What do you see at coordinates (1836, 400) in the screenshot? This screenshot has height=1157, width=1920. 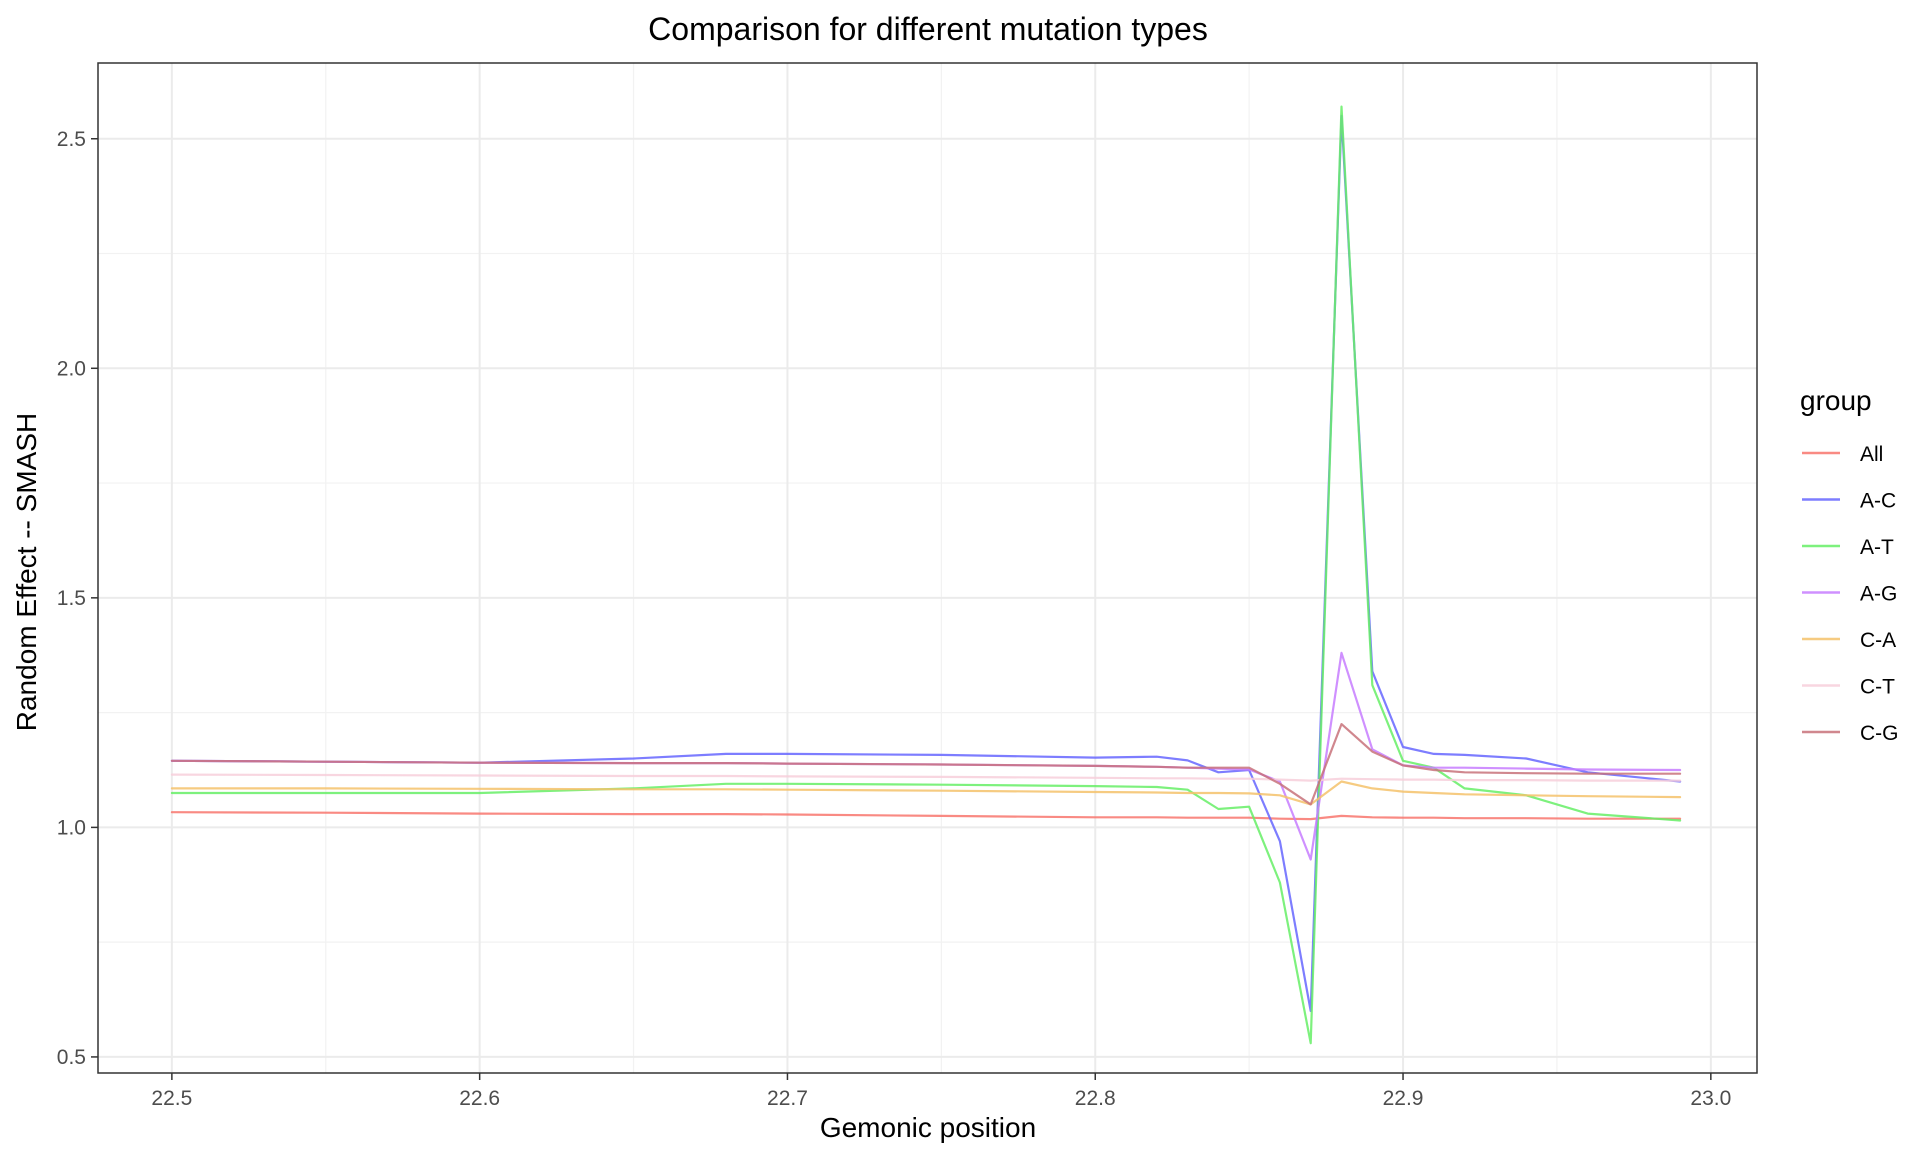 I see `legend-title: group` at bounding box center [1836, 400].